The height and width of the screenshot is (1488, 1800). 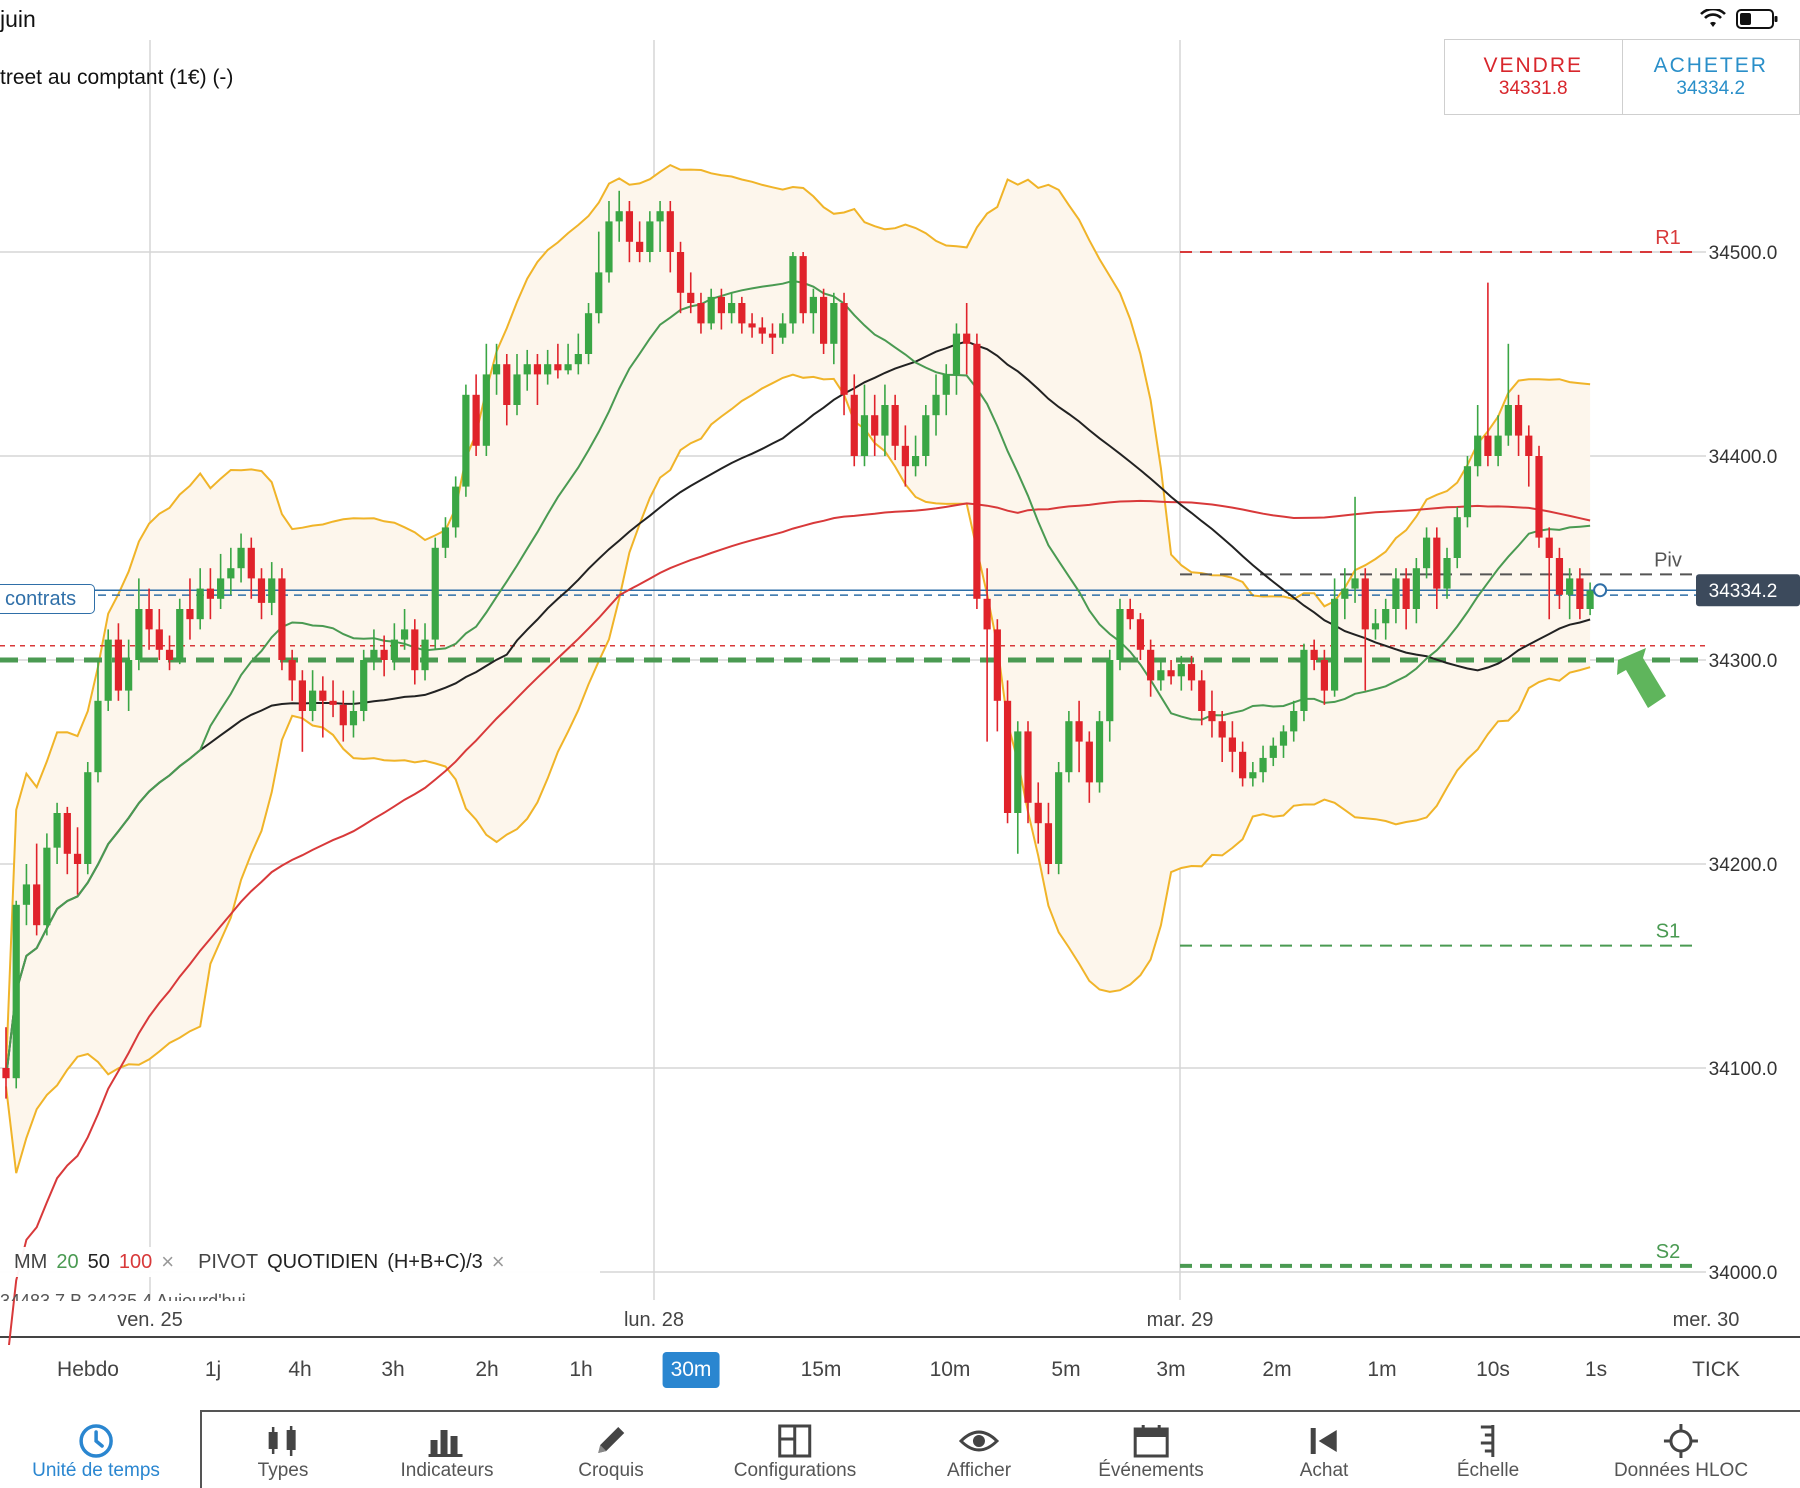 I want to click on timeframe-1s: 1s, so click(x=1596, y=1369).